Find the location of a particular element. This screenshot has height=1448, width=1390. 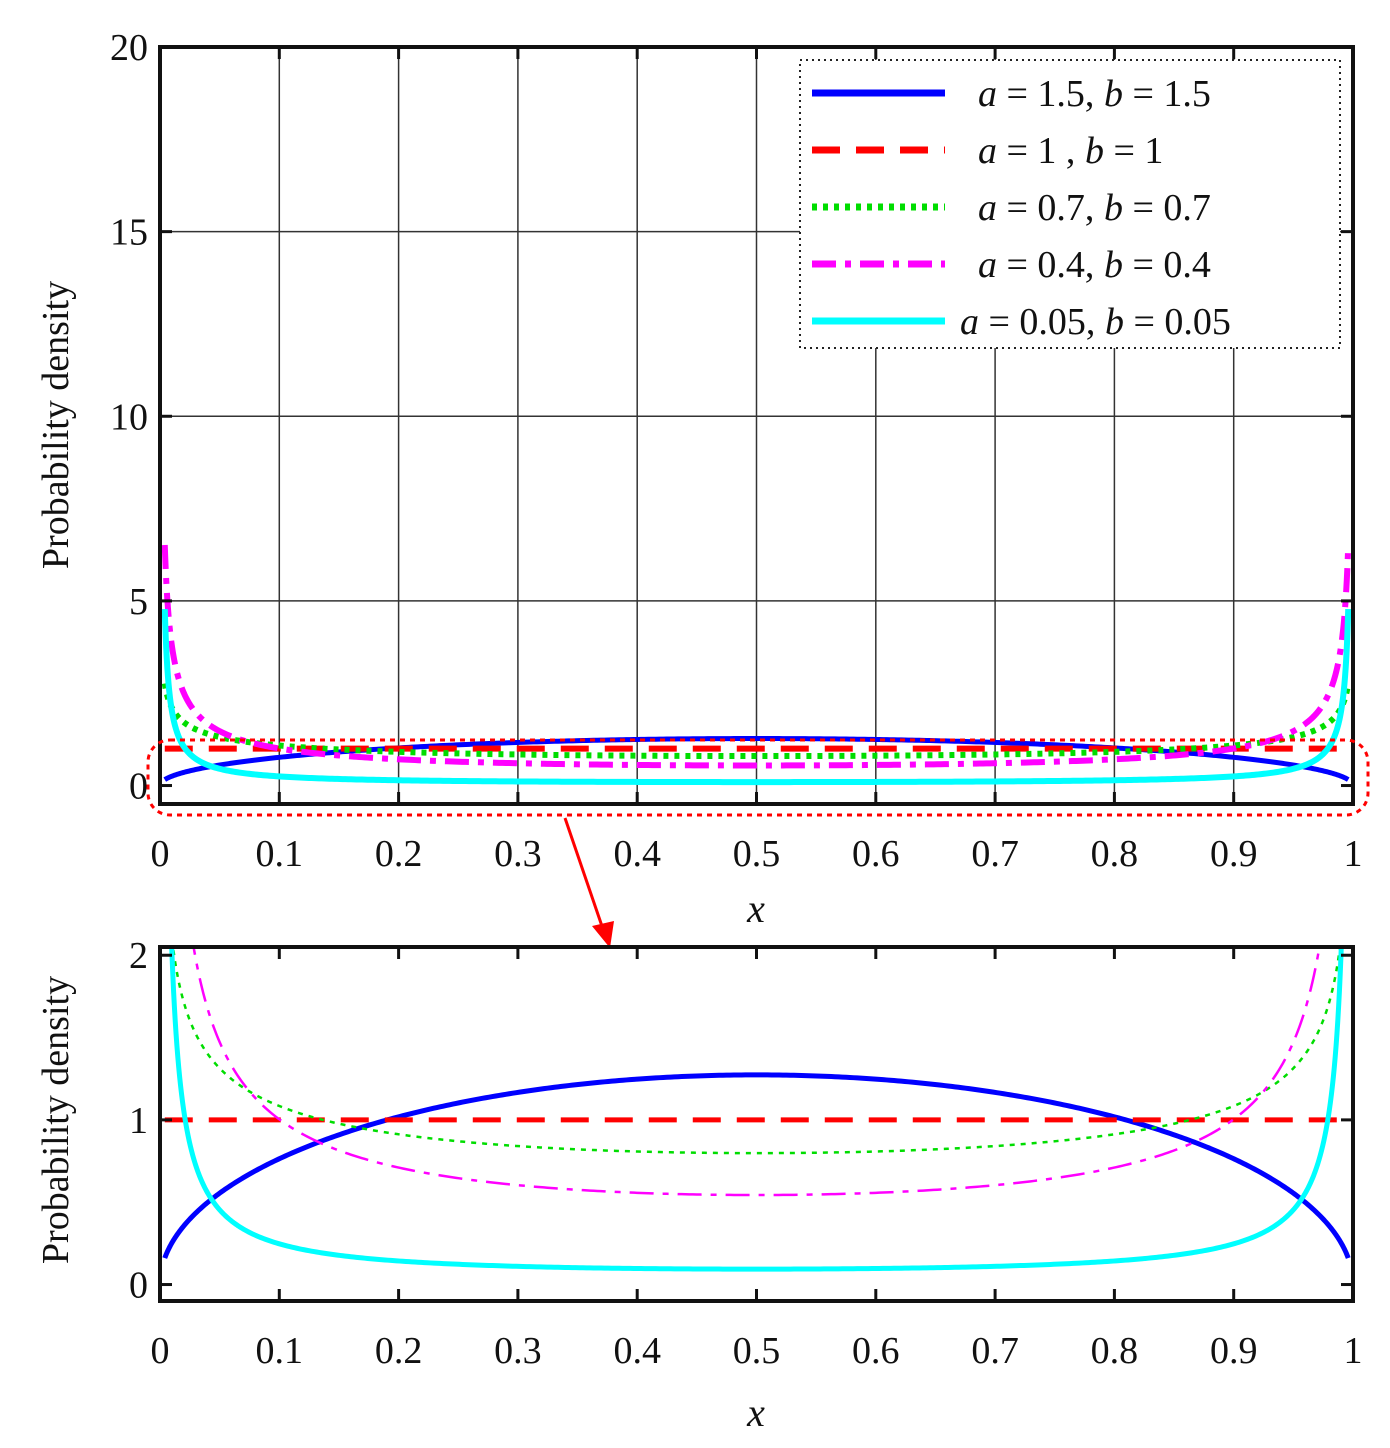

bottom-x-tick-label: 0 is located at coordinates (160, 1351).